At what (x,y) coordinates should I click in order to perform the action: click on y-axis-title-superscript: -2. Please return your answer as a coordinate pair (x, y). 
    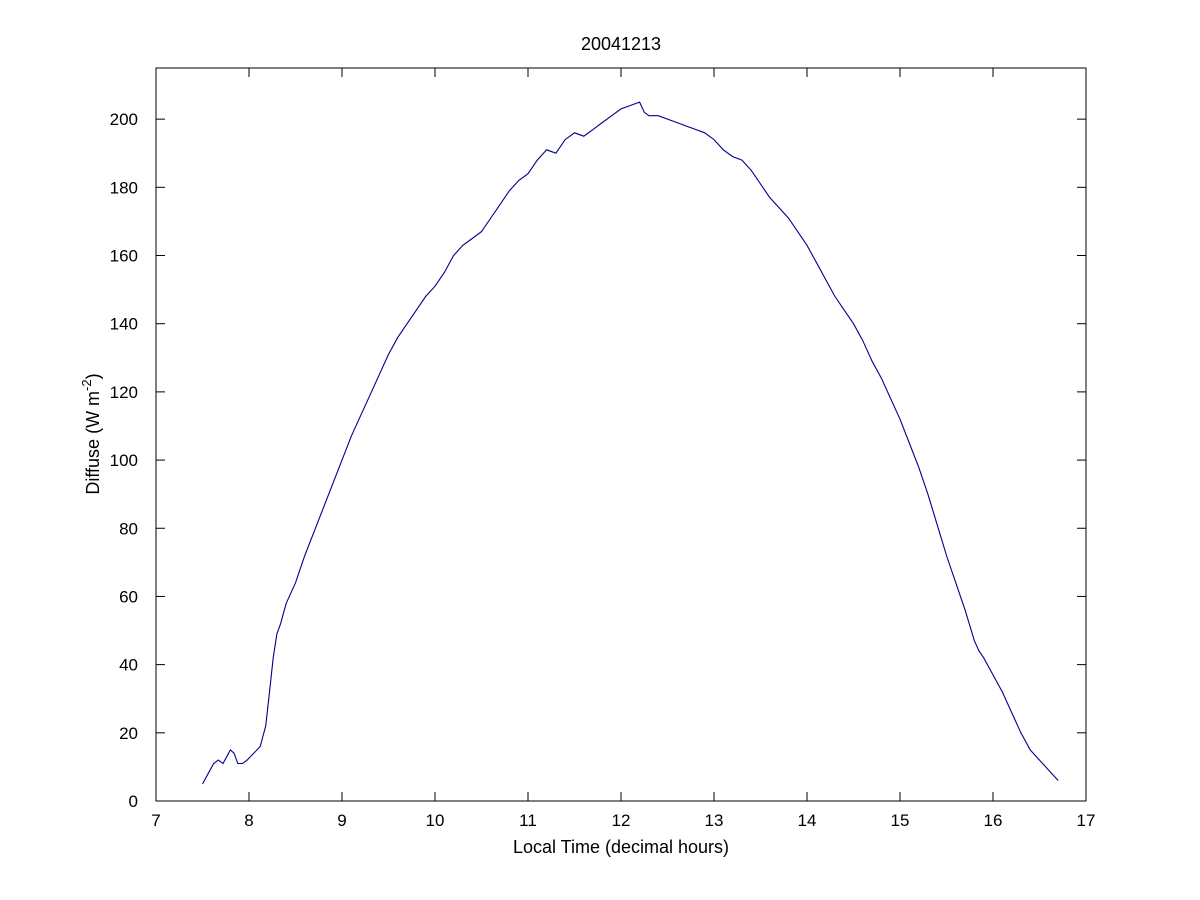
    Looking at the image, I should click on (86, 385).